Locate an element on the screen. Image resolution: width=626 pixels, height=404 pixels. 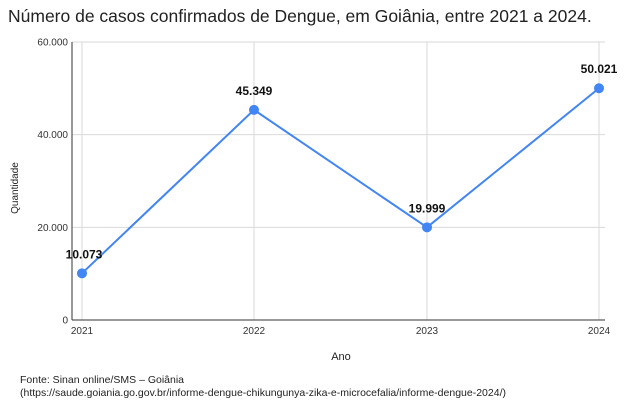
x-tick-label: 2021 is located at coordinates (82, 331).